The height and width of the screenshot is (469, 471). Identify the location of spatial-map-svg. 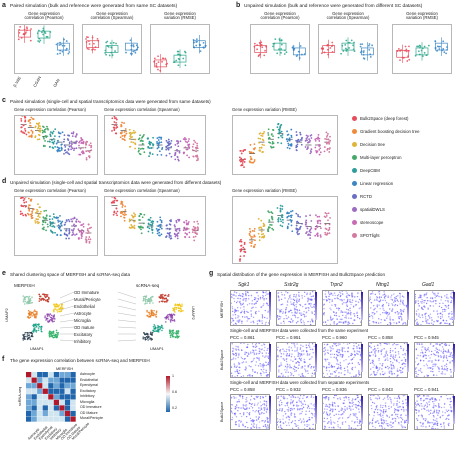
(388, 412).